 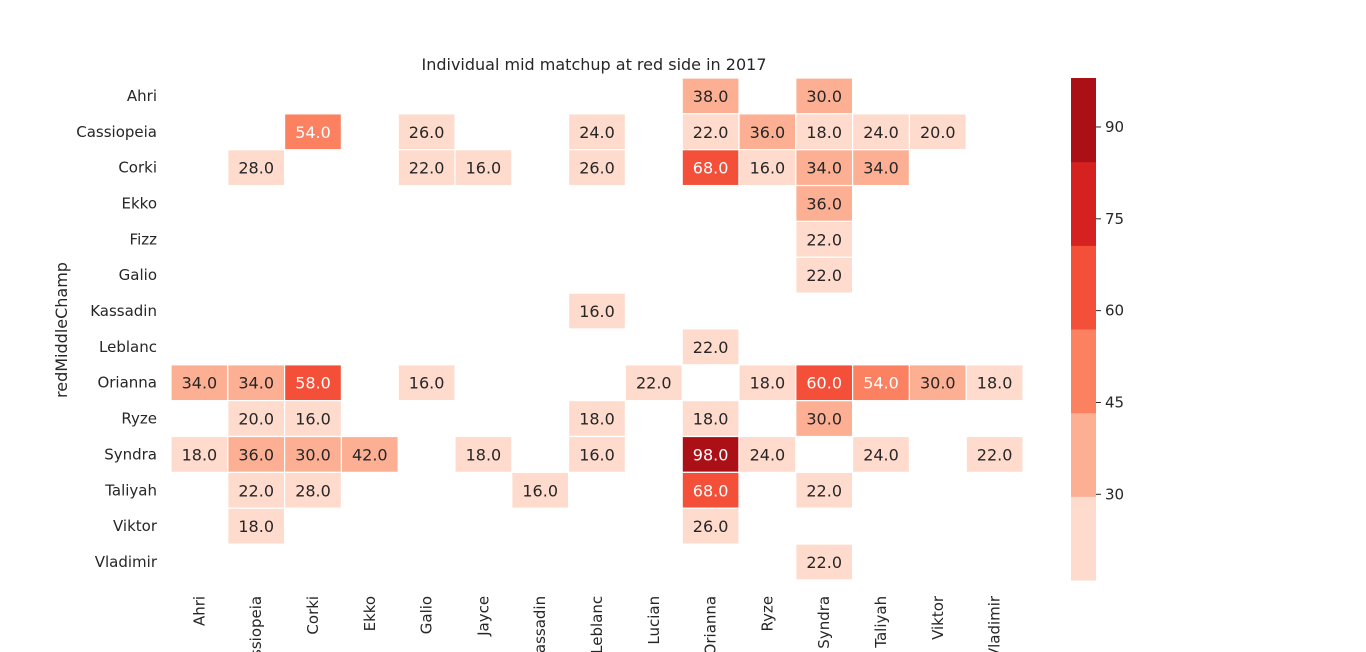 What do you see at coordinates (824, 622) in the screenshot?
I see `x-tick-label: Syndra` at bounding box center [824, 622].